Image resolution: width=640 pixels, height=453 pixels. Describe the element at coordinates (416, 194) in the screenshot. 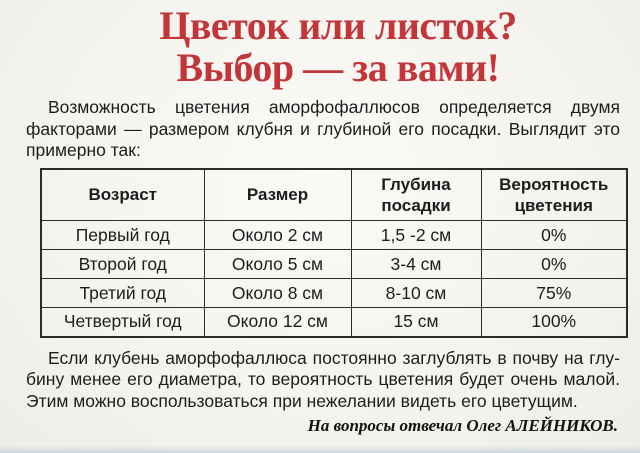

I see `header-depth: Глубина посадки` at that location.